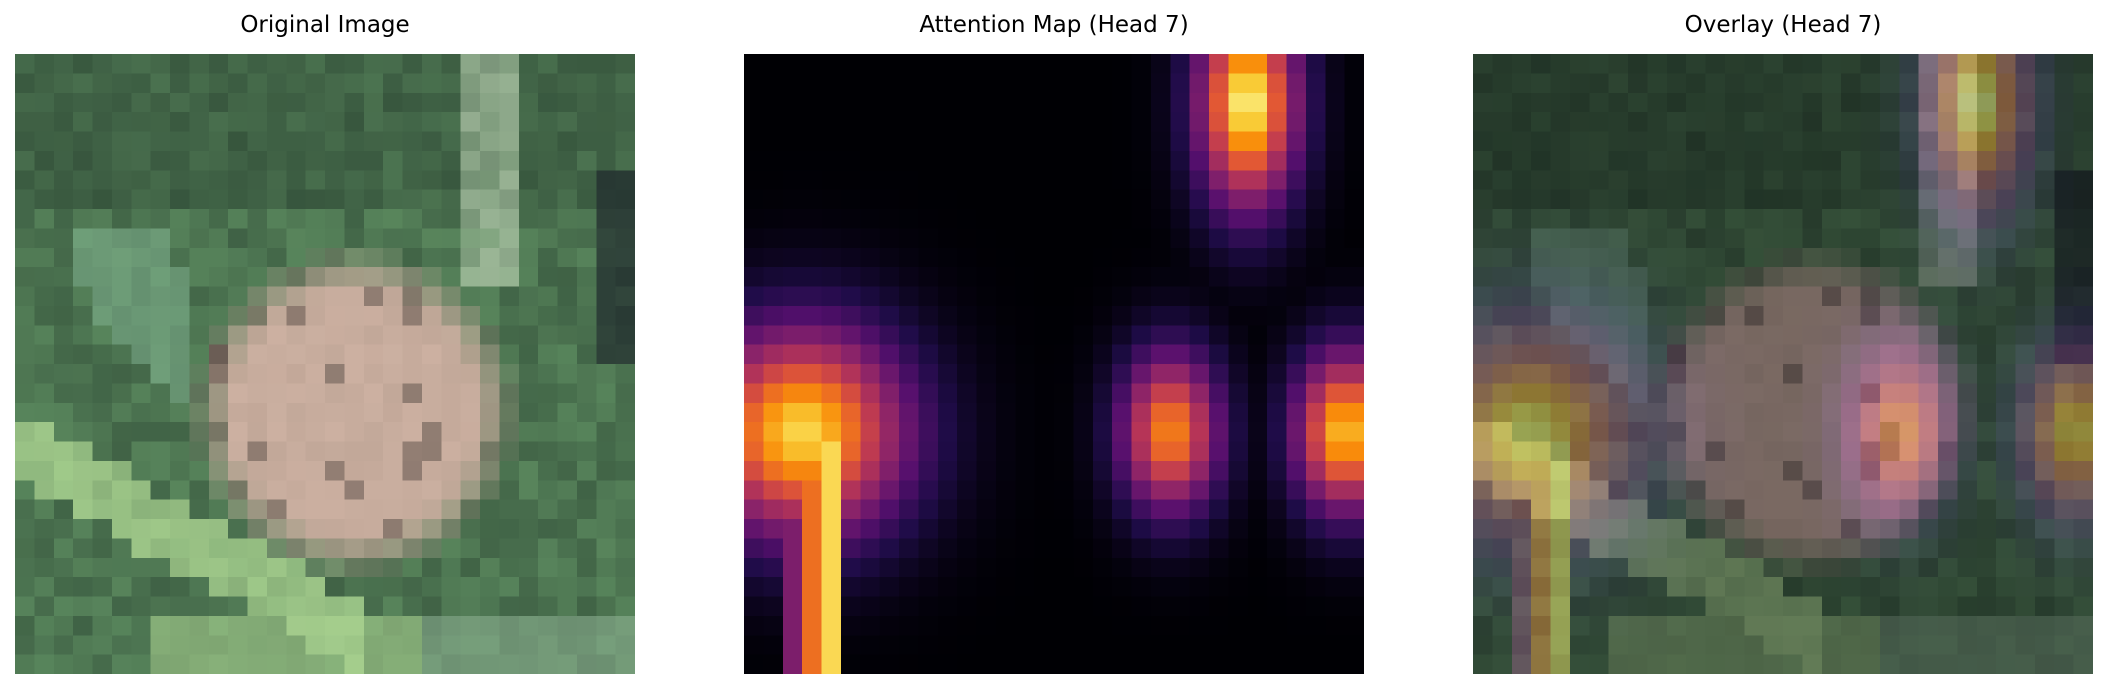 Image resolution: width=2106 pixels, height=688 pixels. What do you see at coordinates (325, 25) in the screenshot?
I see `panel-title-original: Original Image` at bounding box center [325, 25].